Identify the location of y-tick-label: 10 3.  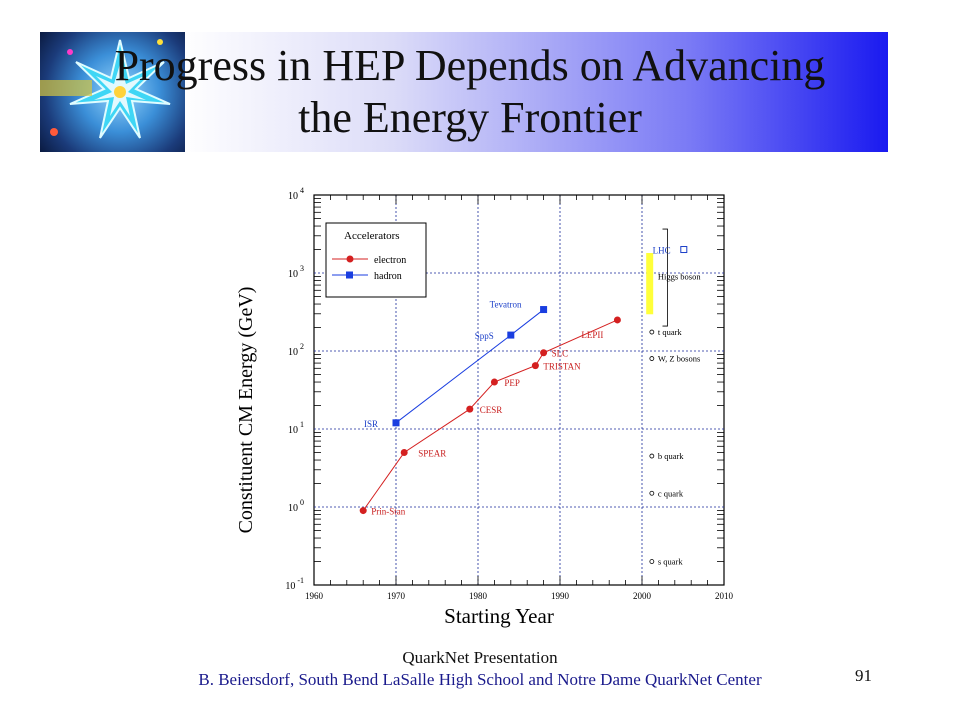
(296, 272).